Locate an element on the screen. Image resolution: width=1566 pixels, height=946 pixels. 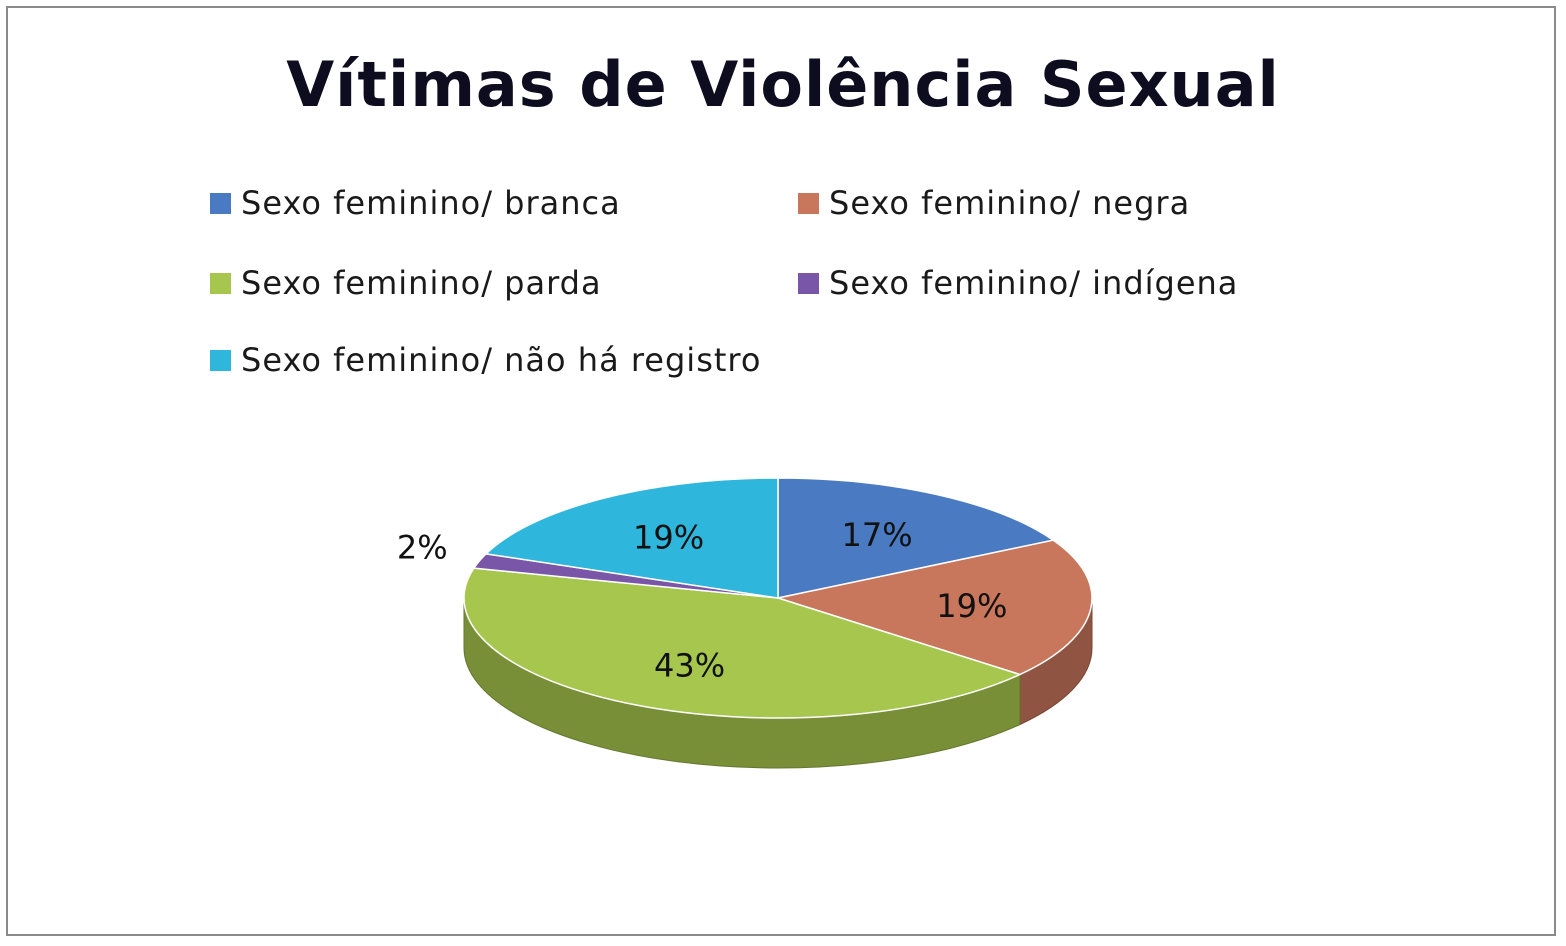
legend-item-branca: Sexo feminino/ branca is located at coordinates (415, 203).